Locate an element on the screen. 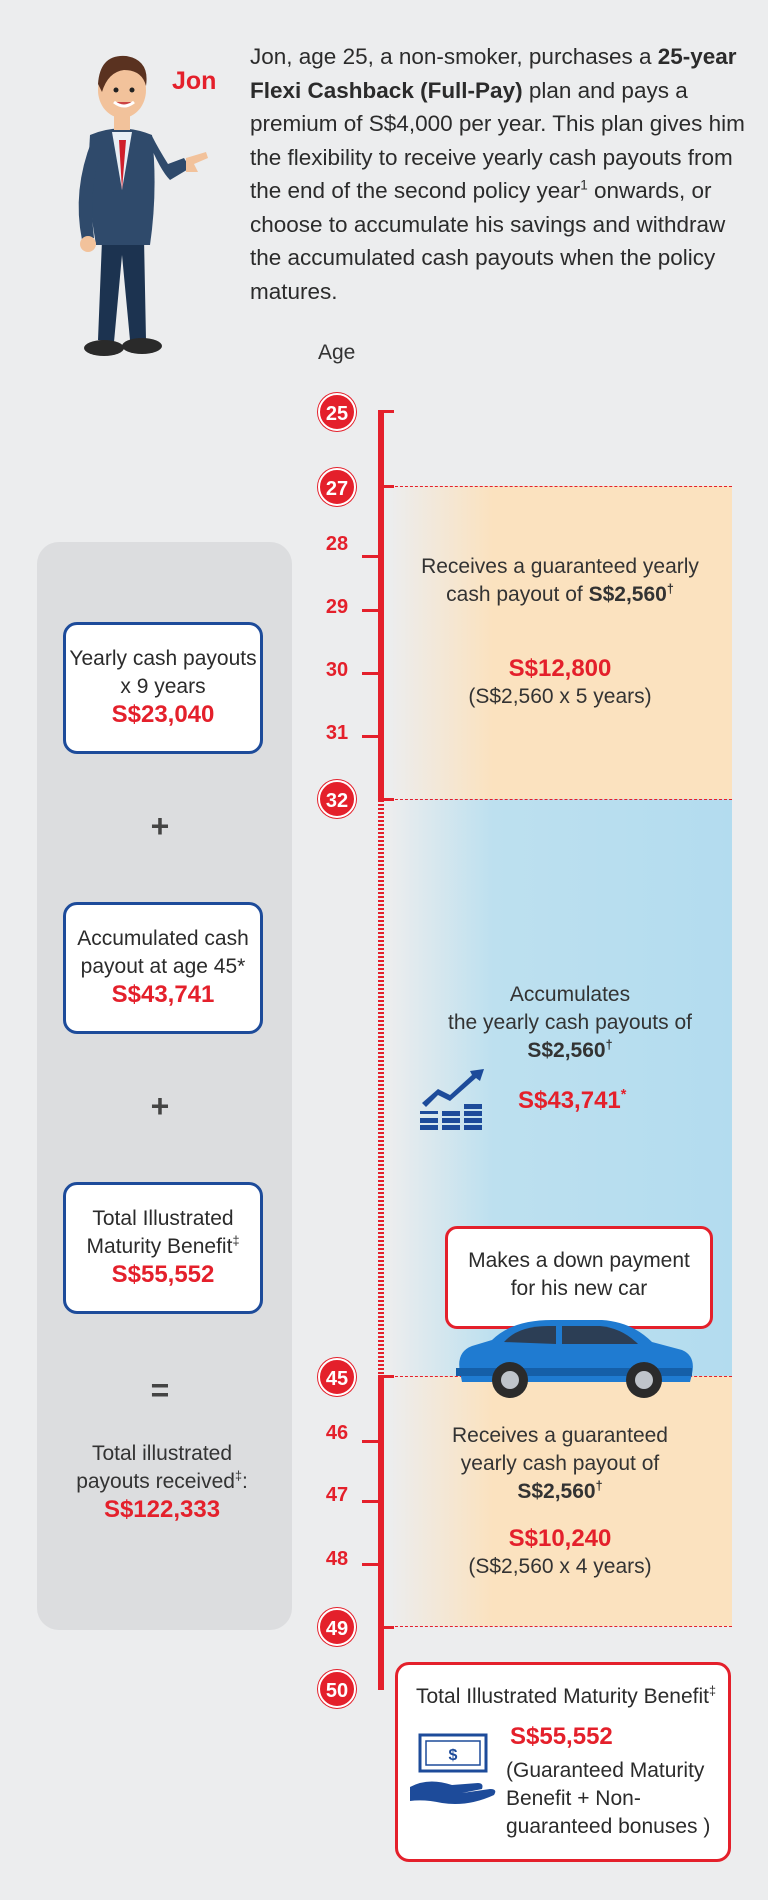  age-marker-32: 32 is located at coordinates (337, 799).